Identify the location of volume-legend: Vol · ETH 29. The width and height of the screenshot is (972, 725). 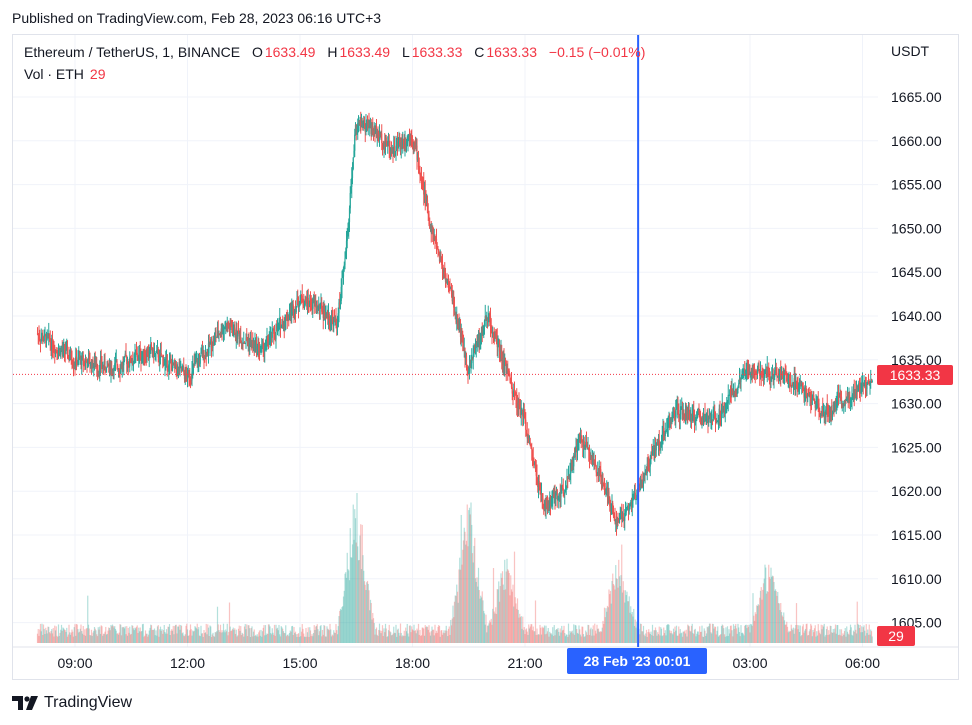
(64, 74).